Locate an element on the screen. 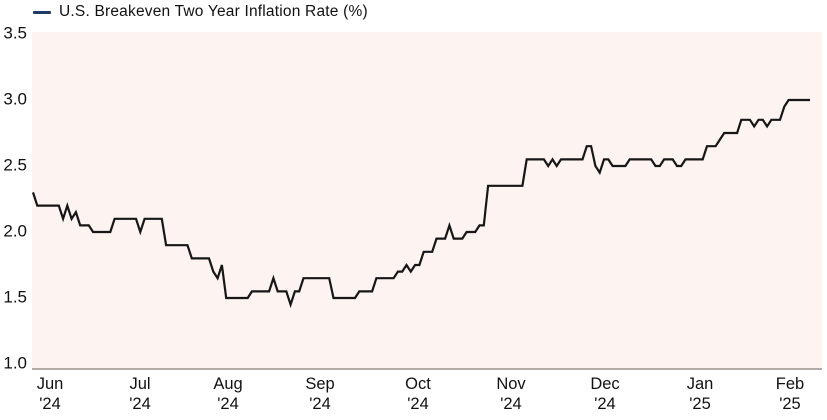 This screenshot has height=420, width=827. x-tick-label: Nov '24 is located at coordinates (510, 394).